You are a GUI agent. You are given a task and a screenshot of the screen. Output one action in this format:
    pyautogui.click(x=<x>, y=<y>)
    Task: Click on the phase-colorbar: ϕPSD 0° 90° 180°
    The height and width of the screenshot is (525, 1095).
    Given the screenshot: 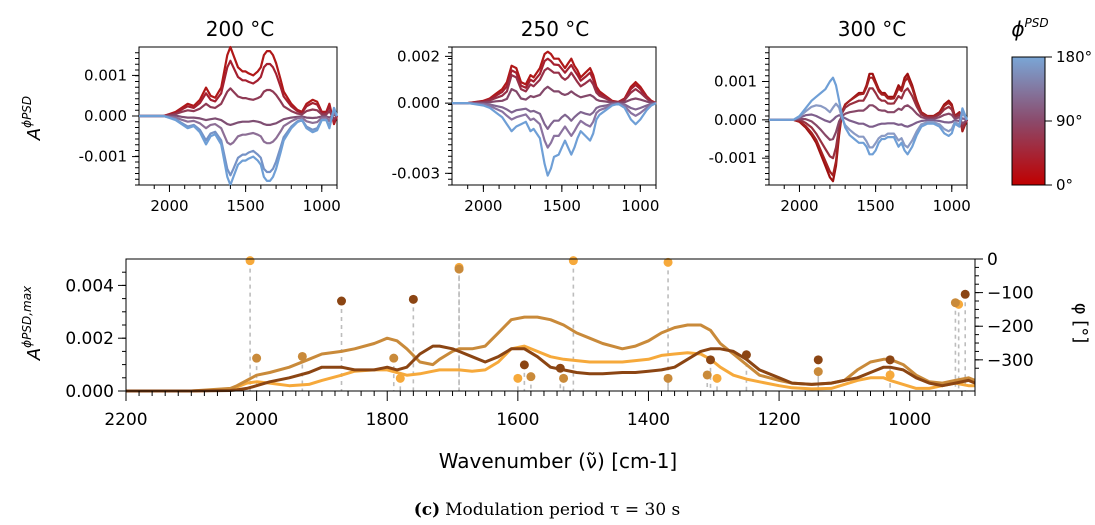 What is the action you would take?
    pyautogui.click(x=1051, y=105)
    